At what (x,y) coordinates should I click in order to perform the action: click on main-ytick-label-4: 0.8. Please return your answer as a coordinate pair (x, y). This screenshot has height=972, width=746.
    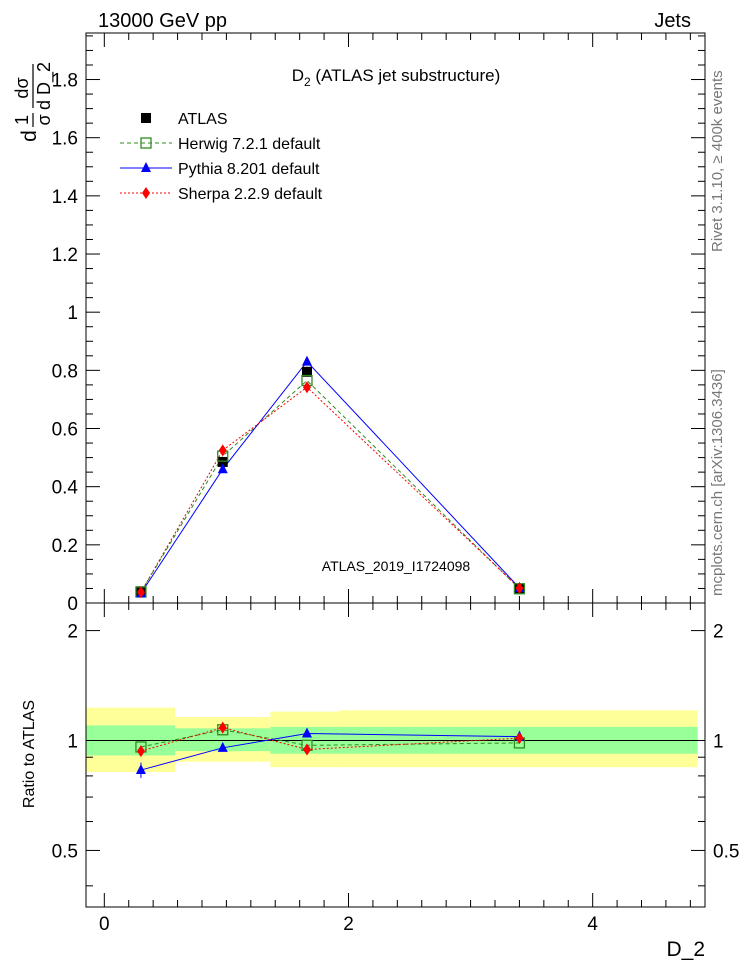
    Looking at the image, I should click on (65, 371).